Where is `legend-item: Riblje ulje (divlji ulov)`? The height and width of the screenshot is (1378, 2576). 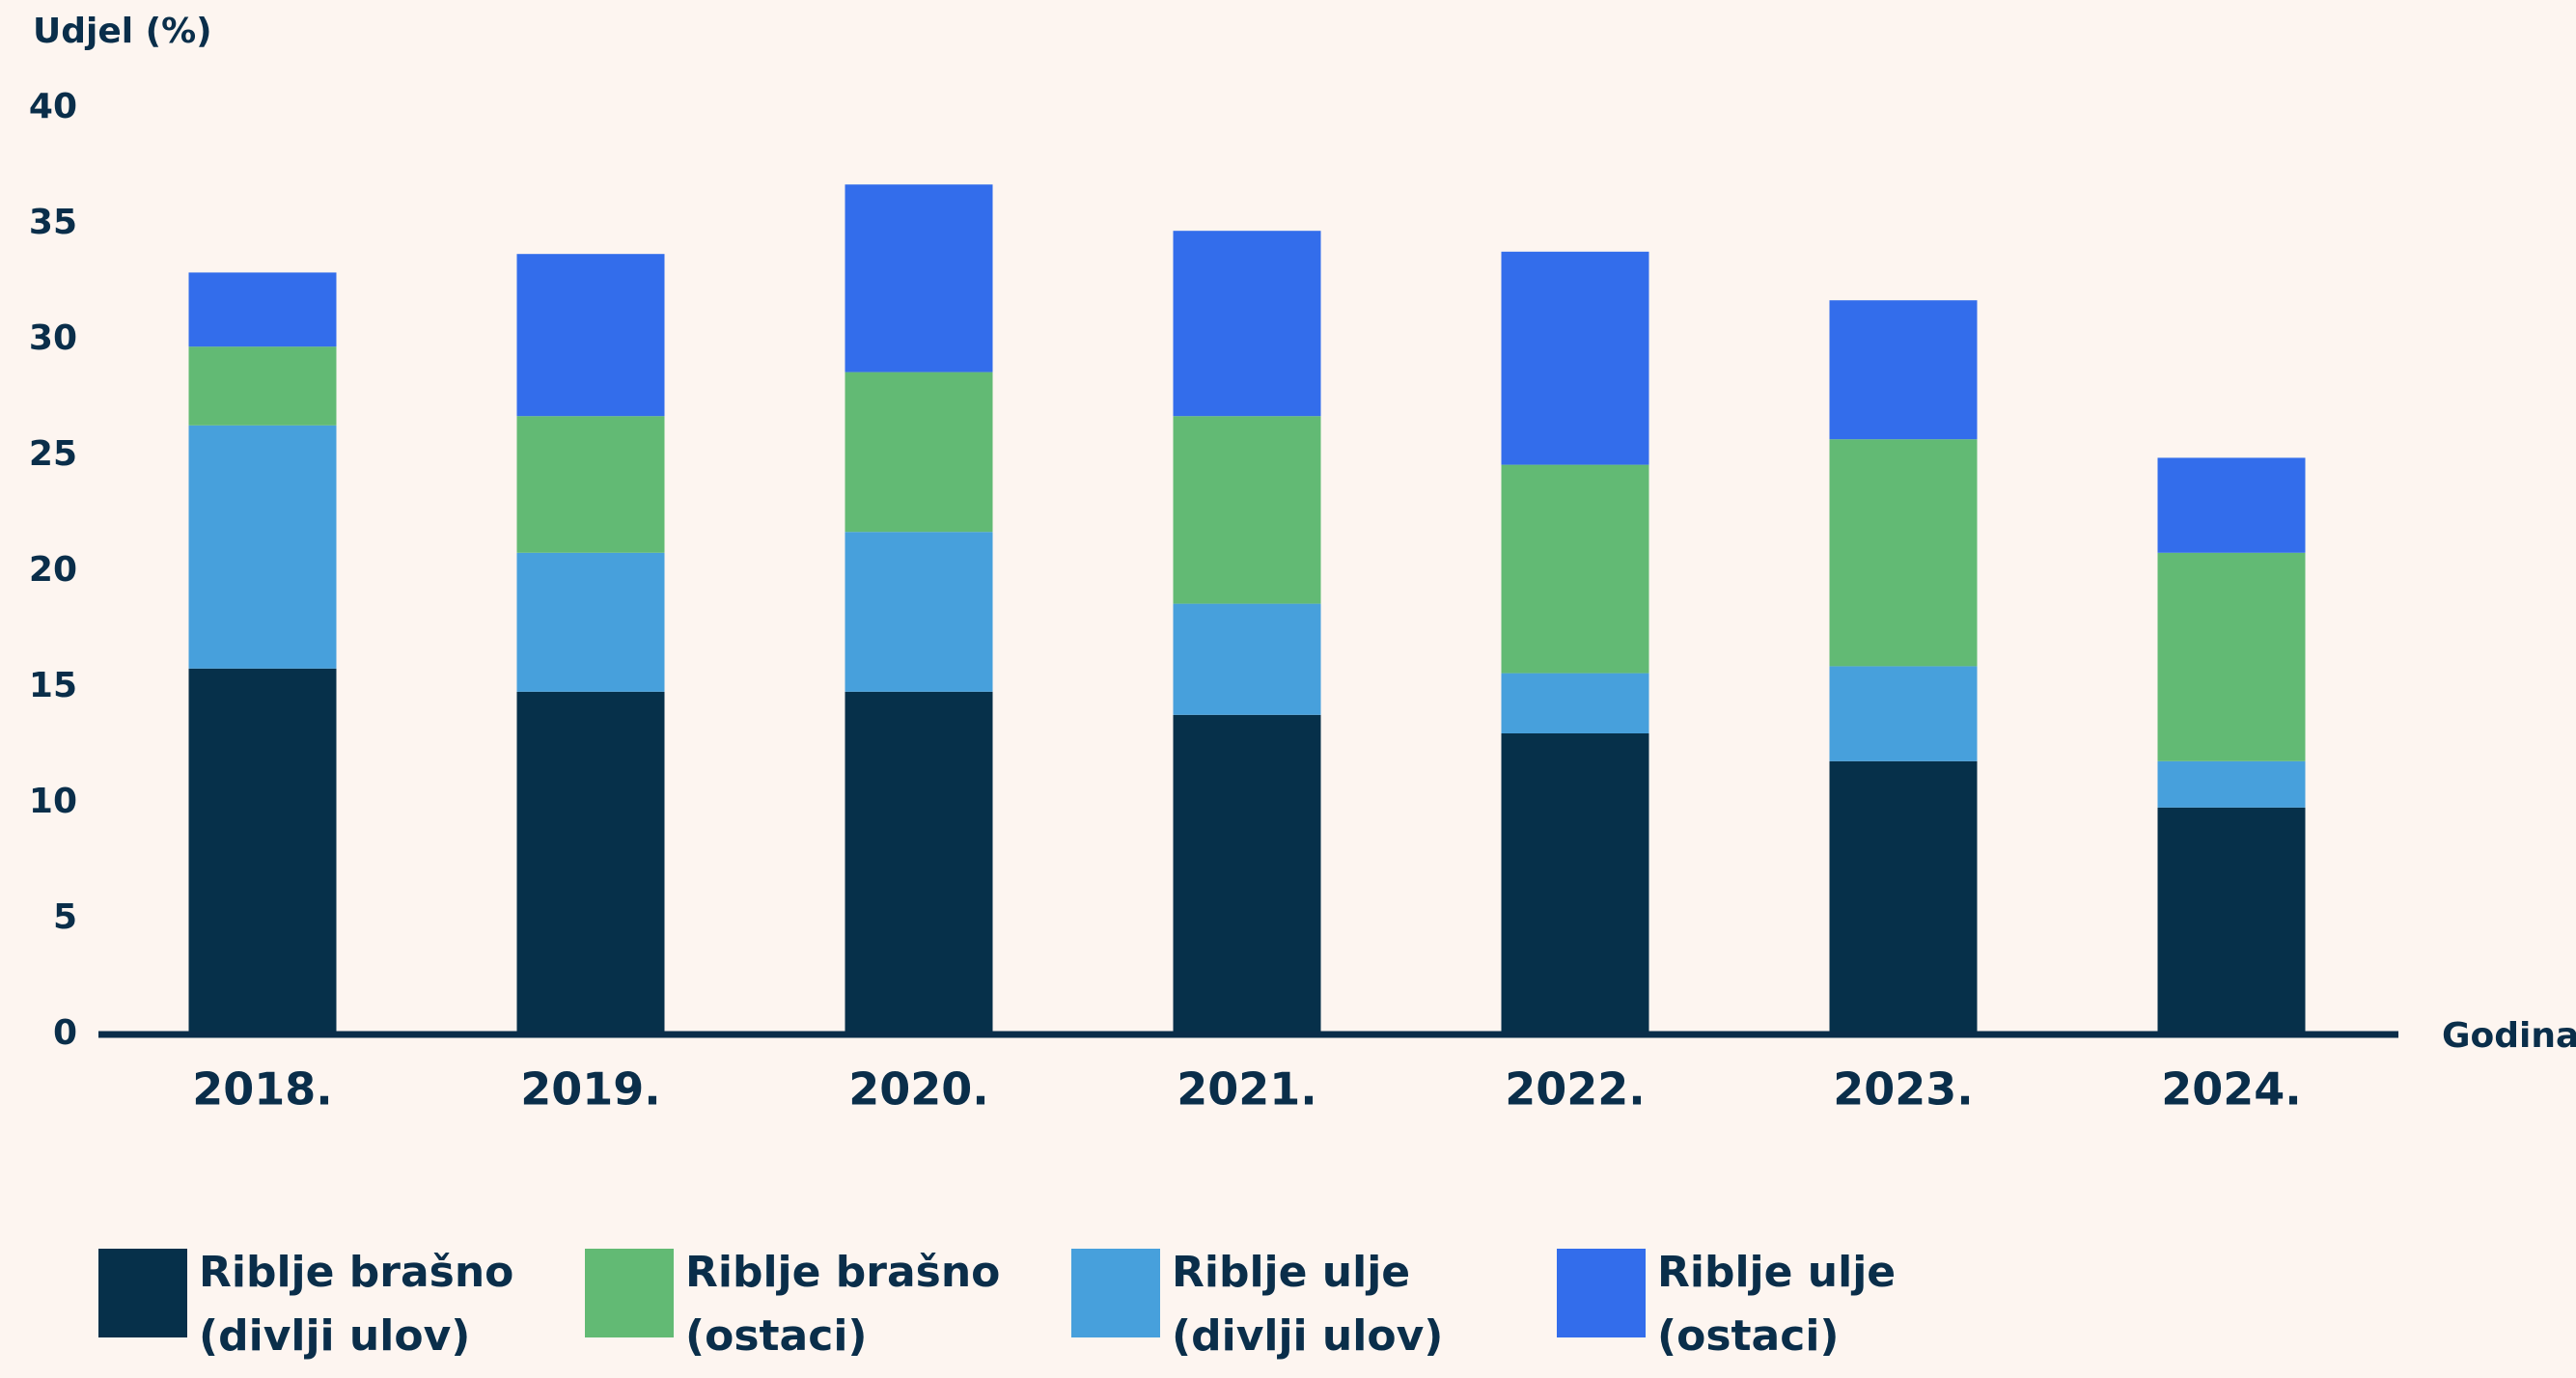
legend-item: Riblje ulje (divlji ulov) is located at coordinates (1285, 1308).